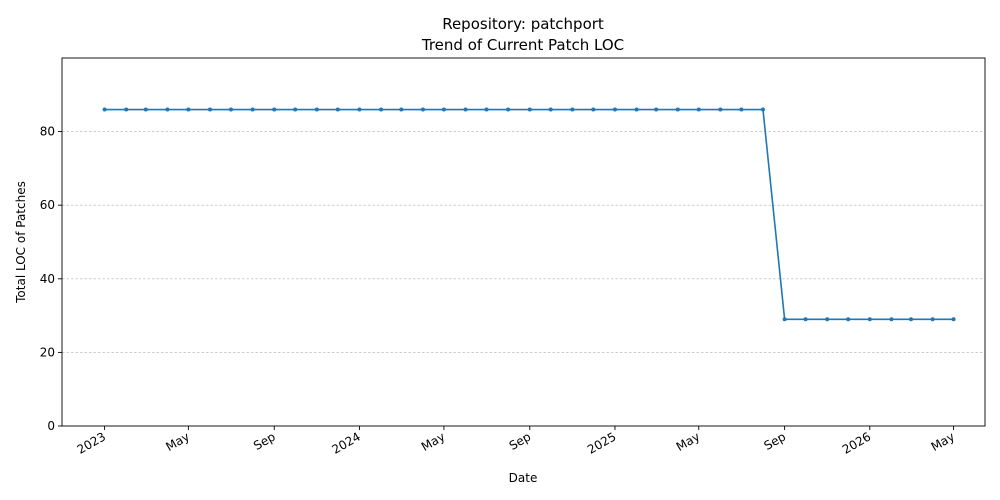 This screenshot has width=1000, height=500. I want to click on chart-title: Repository: patchport, so click(523, 24).